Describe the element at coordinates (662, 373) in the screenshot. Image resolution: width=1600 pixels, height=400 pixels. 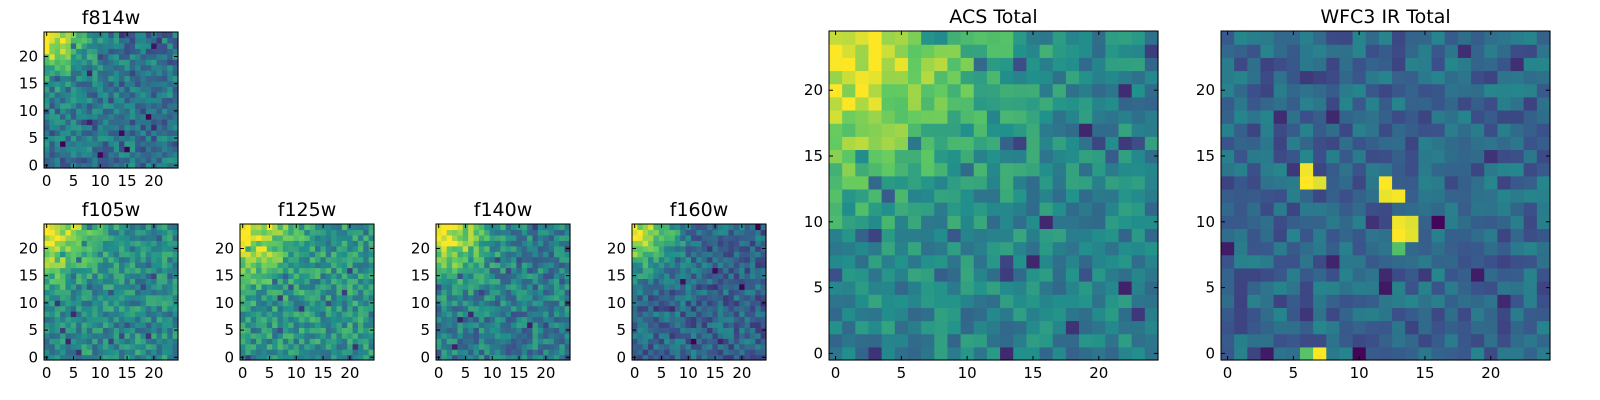
I see `x-tick-label: 5` at that location.